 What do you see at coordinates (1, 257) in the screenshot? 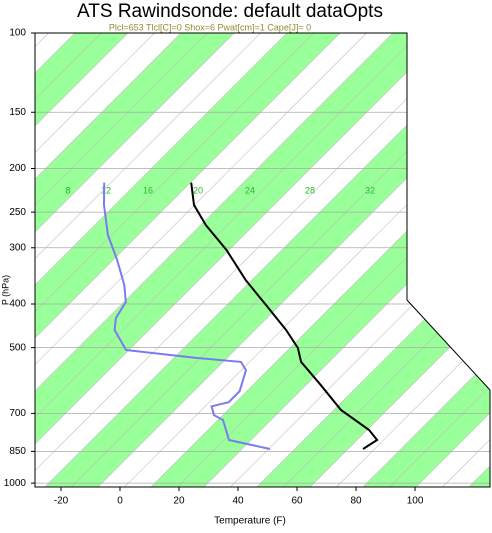
I see `isotherm-line` at bounding box center [1, 257].